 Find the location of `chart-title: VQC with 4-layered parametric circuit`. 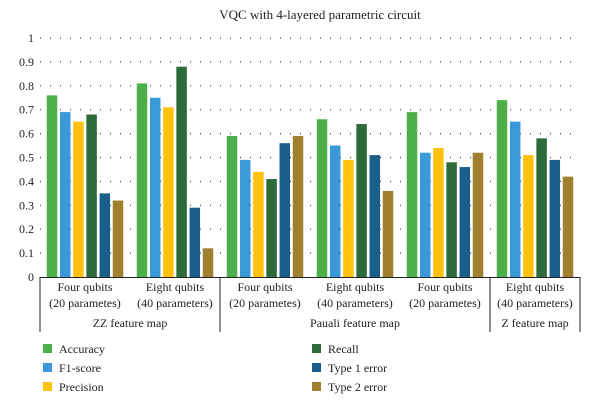

chart-title: VQC with 4-layered parametric circuit is located at coordinates (320, 14).